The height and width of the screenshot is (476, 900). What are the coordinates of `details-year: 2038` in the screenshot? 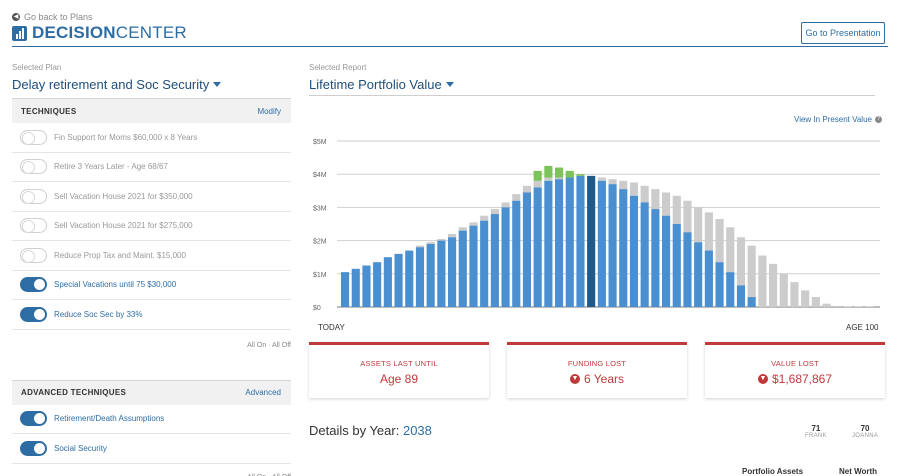 It's located at (417, 430).